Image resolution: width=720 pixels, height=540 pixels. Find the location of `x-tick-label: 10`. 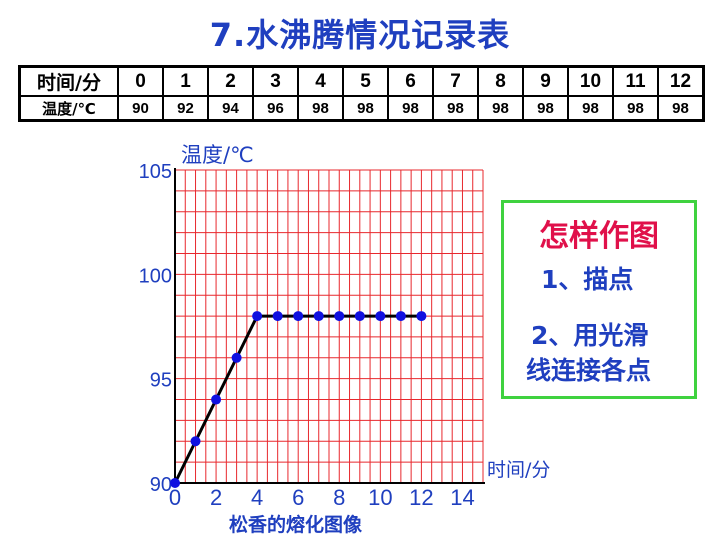

x-tick-label: 10 is located at coordinates (380, 497).